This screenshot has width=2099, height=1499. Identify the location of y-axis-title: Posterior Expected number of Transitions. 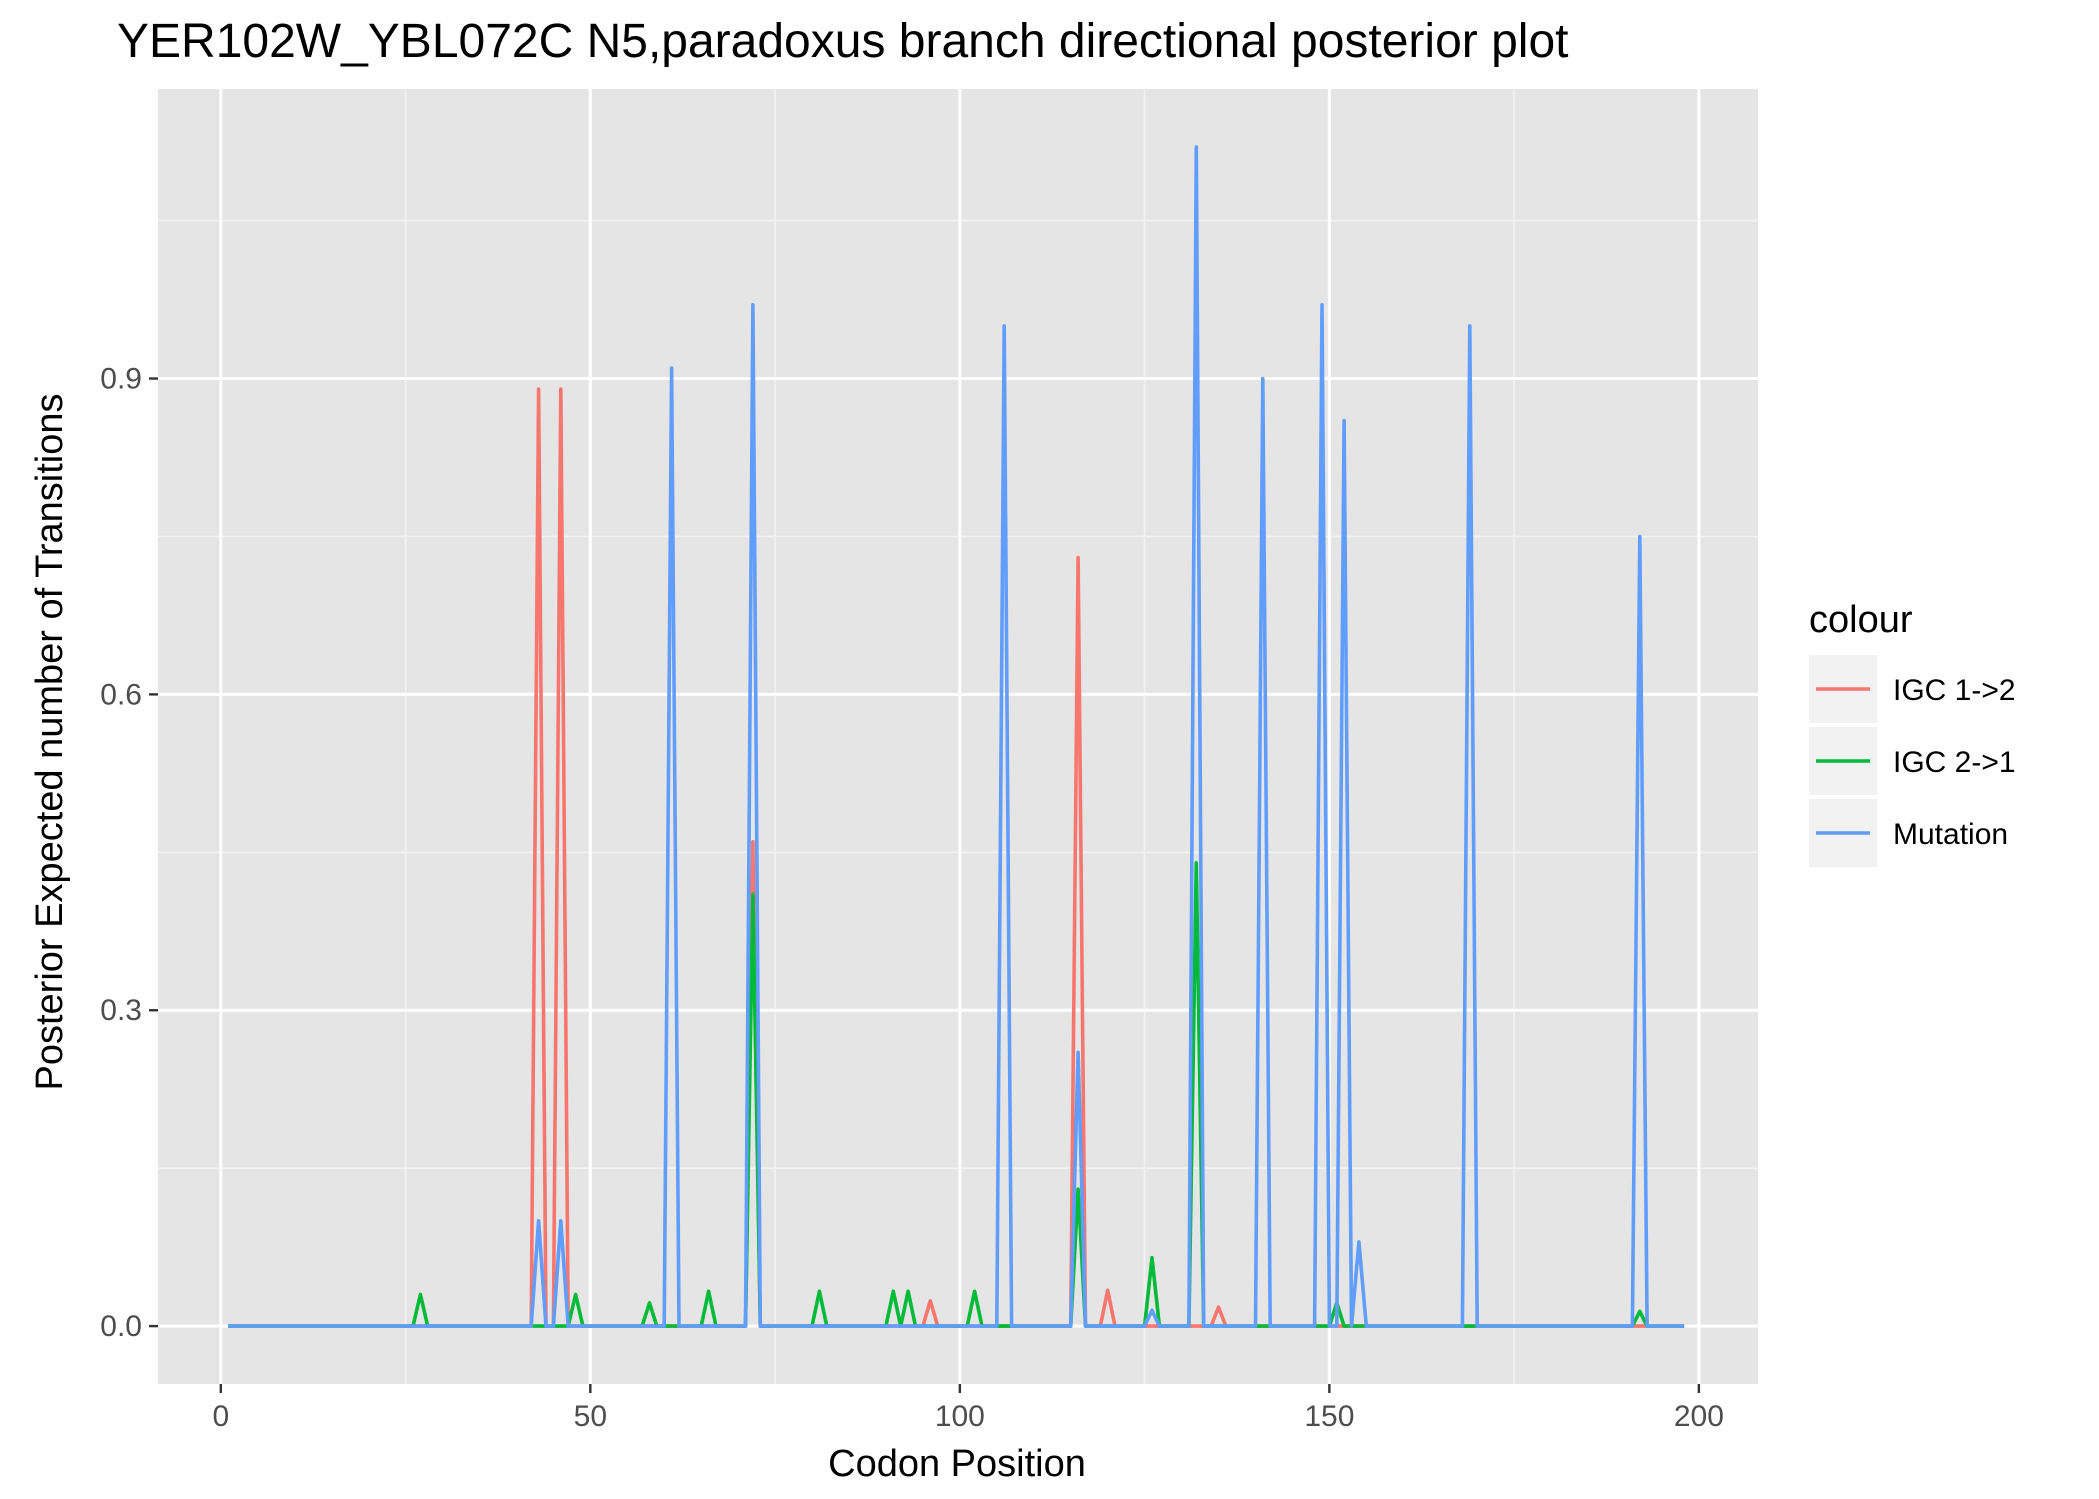
(50, 741).